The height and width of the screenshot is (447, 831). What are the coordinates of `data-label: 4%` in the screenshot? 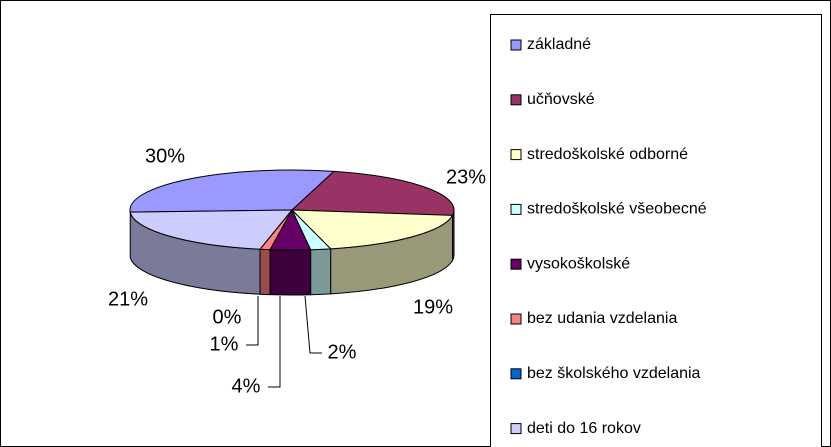 It's located at (246, 386).